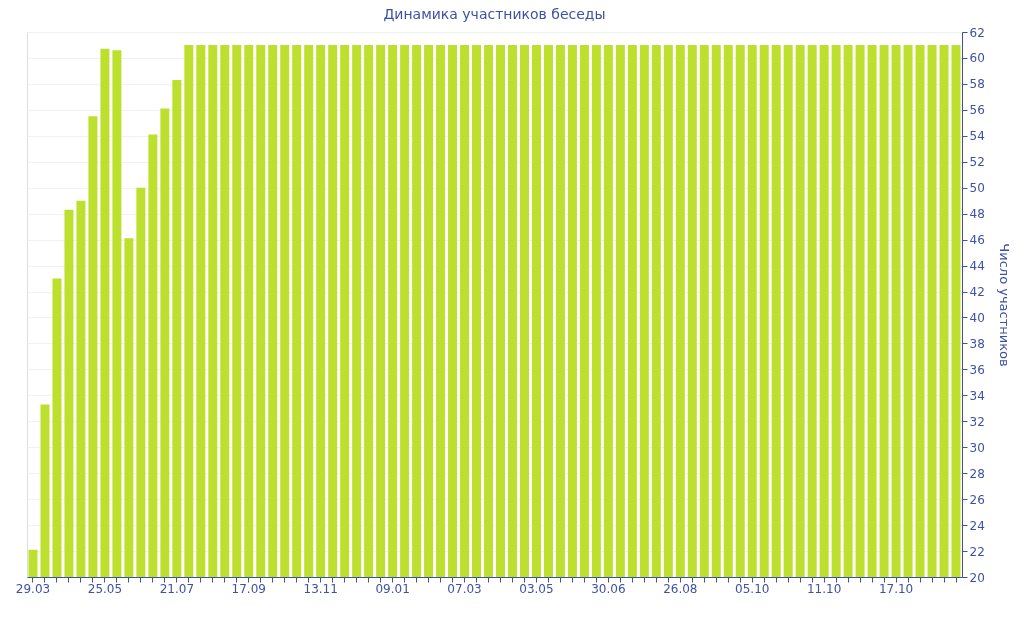 The width and height of the screenshot is (1024, 640). I want to click on y-tick-label: 24, so click(977, 525).